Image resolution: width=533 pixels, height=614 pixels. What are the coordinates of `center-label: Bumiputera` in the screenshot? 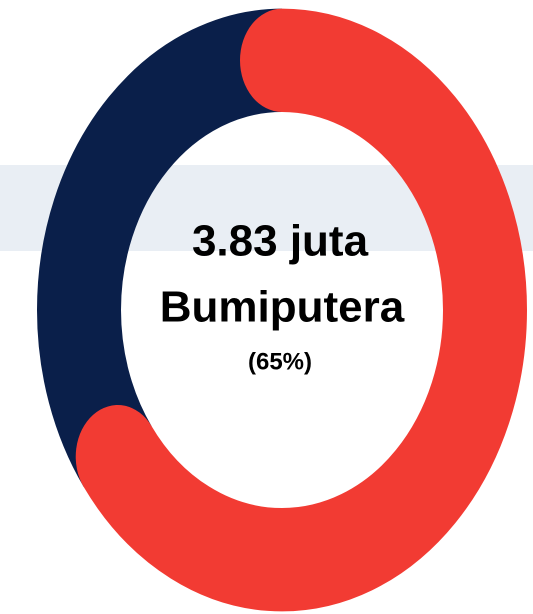 It's located at (282, 307).